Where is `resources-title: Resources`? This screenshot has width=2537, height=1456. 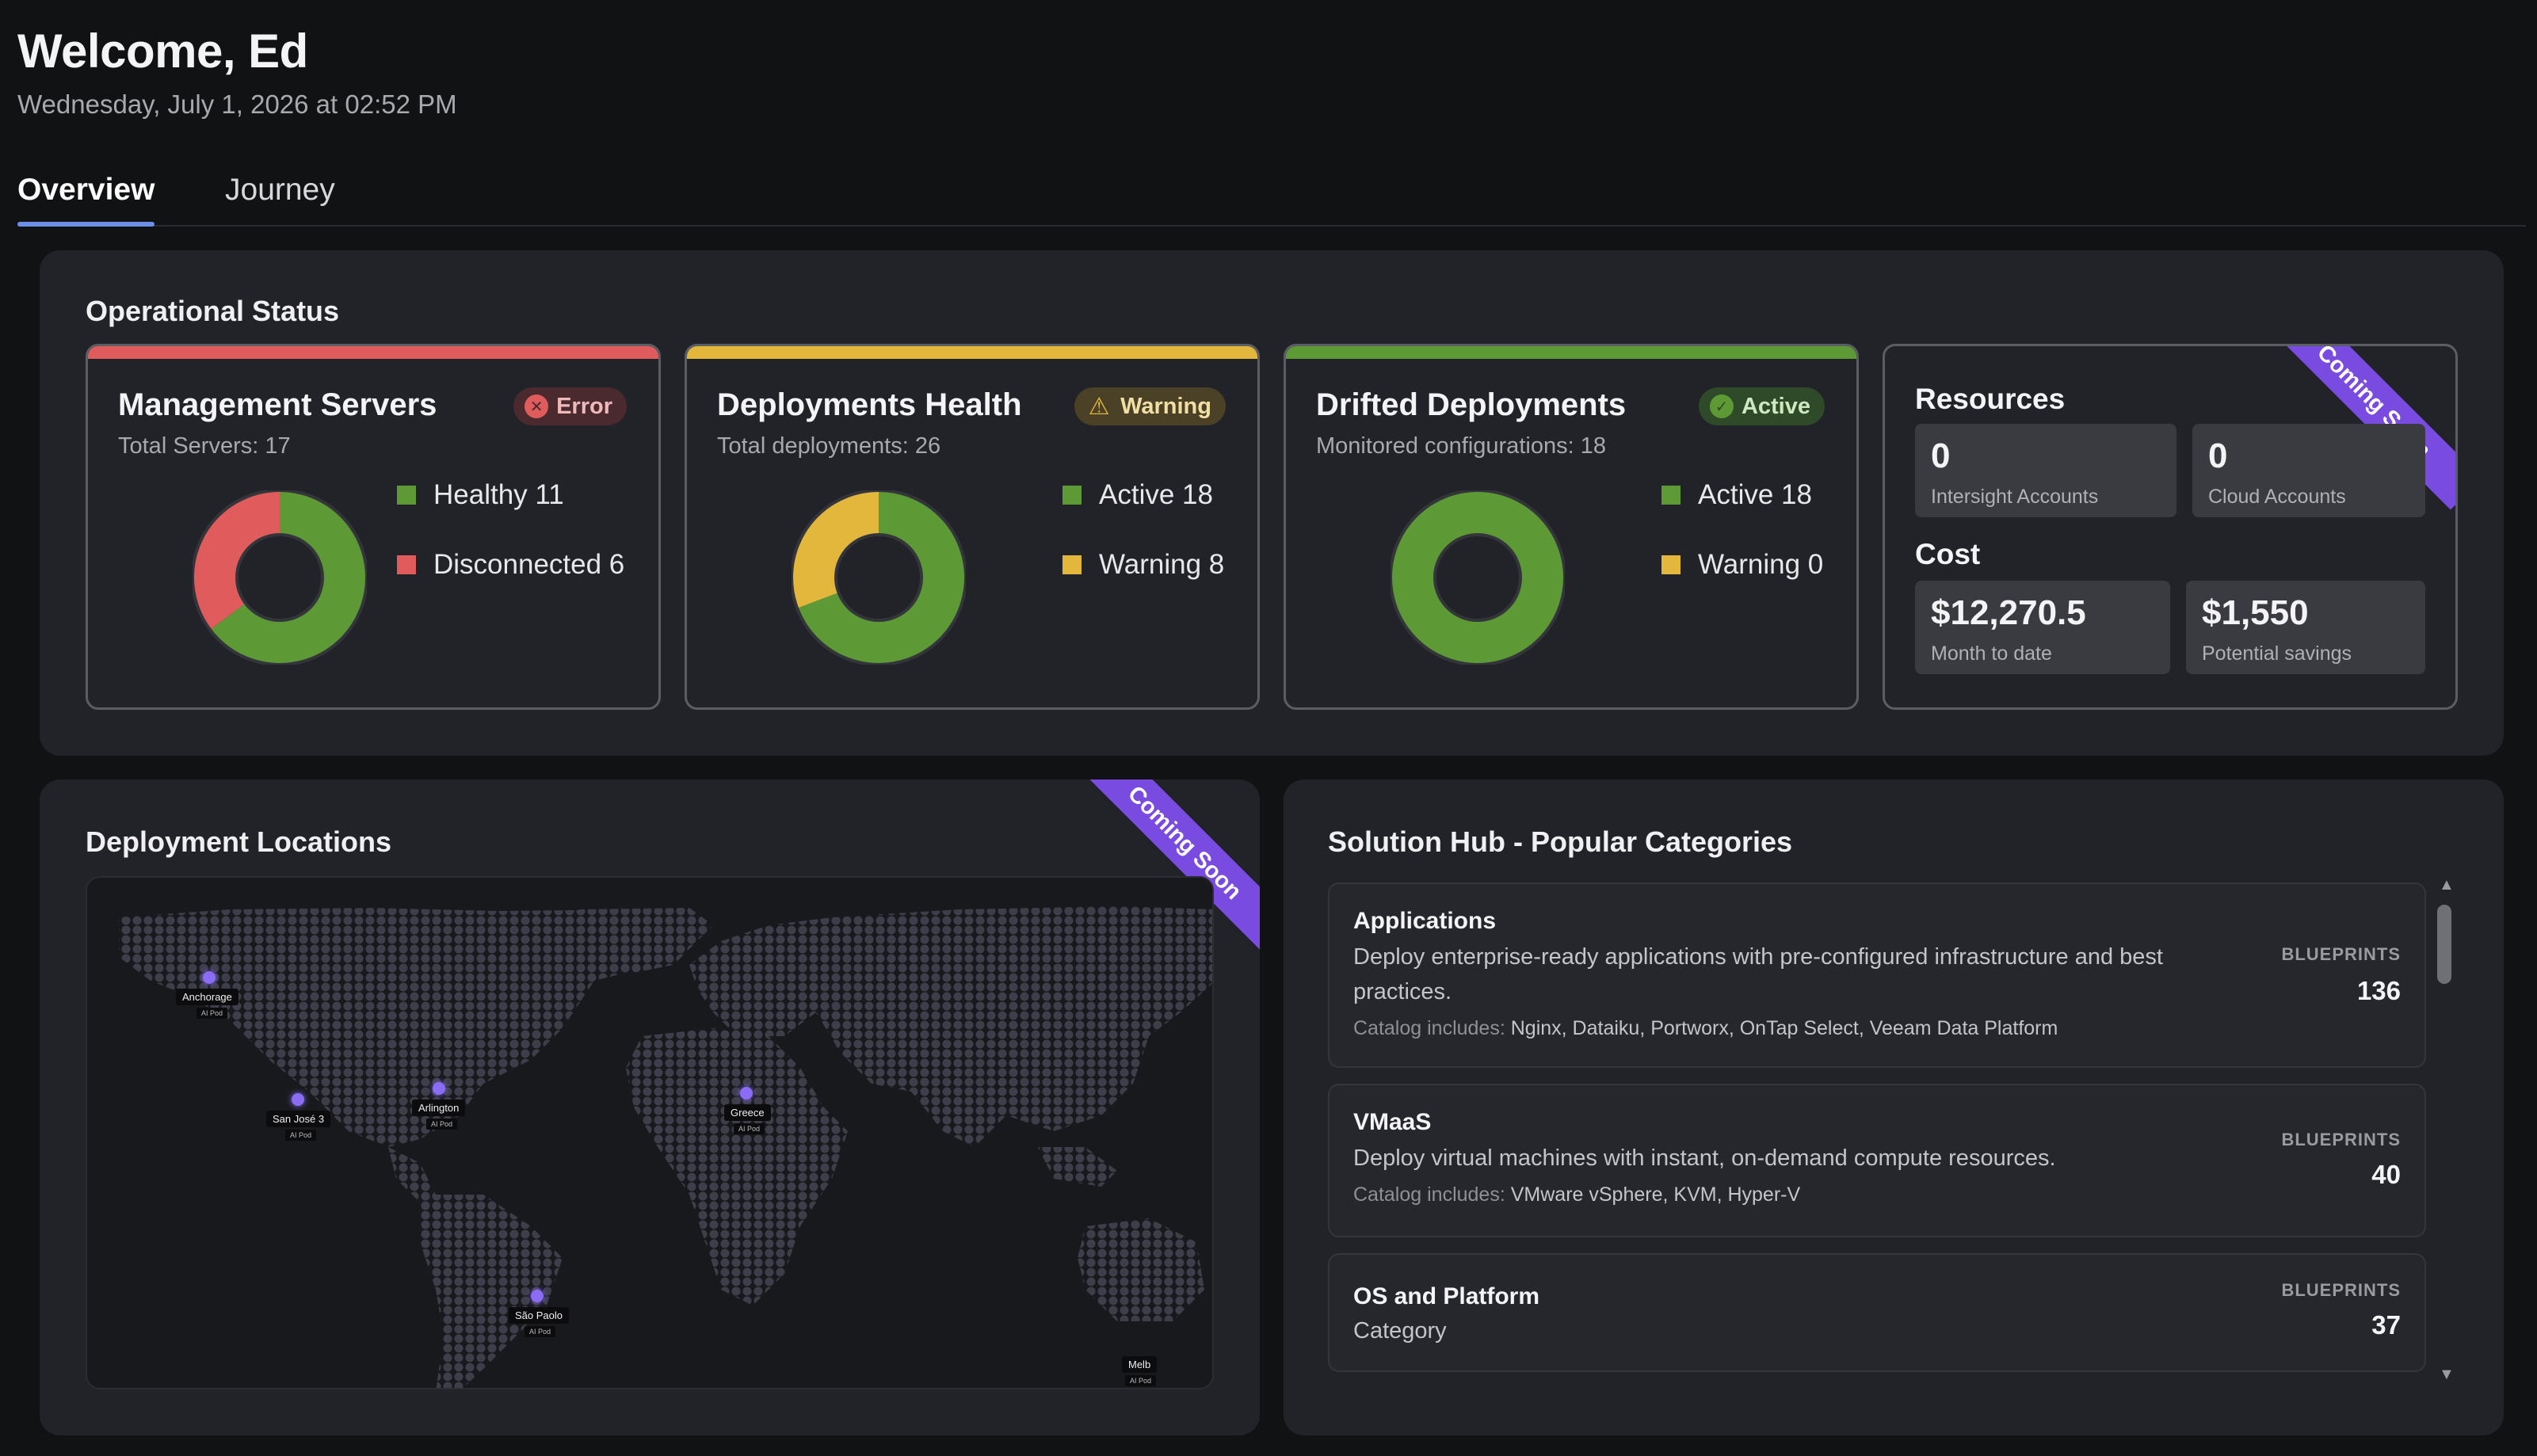
resources-title: Resources is located at coordinates (1991, 399).